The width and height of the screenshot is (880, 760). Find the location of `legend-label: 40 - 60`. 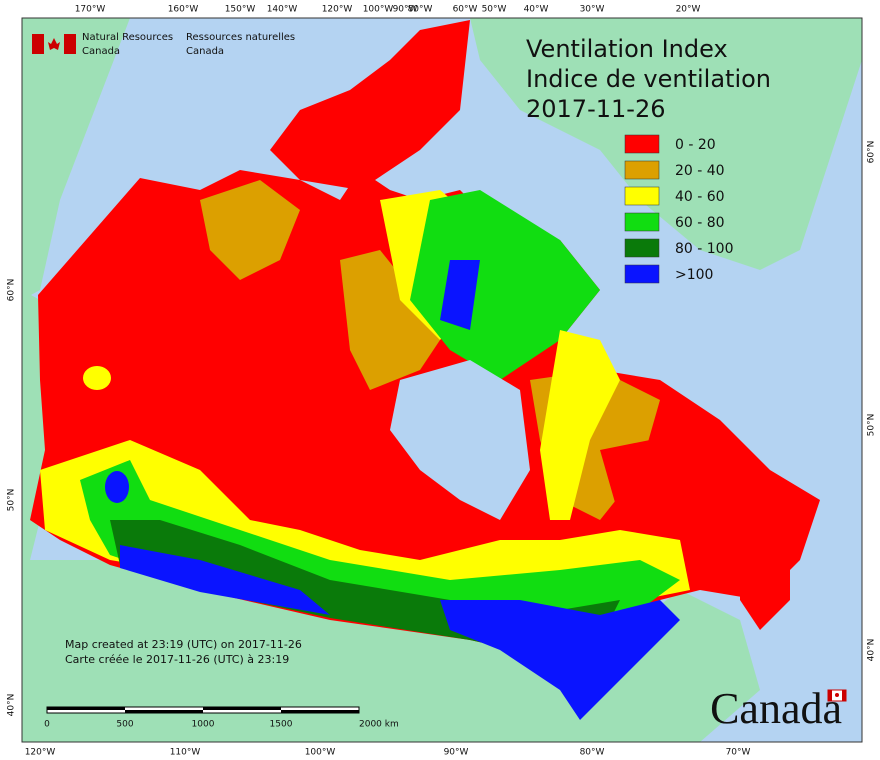

legend-label: 40 - 60 is located at coordinates (700, 197).